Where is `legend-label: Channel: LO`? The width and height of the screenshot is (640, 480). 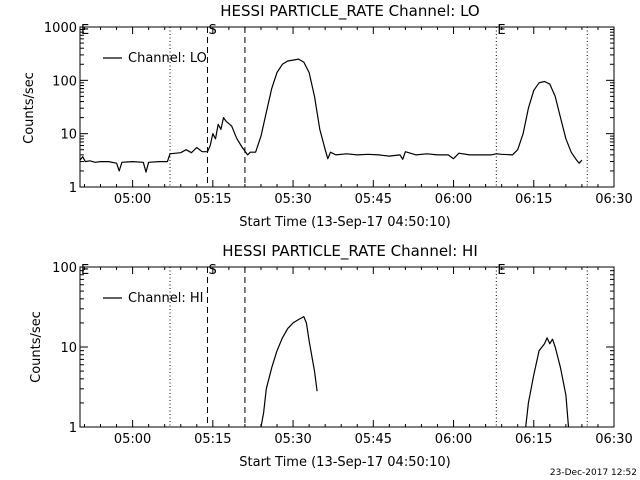 legend-label: Channel: LO is located at coordinates (167, 58).